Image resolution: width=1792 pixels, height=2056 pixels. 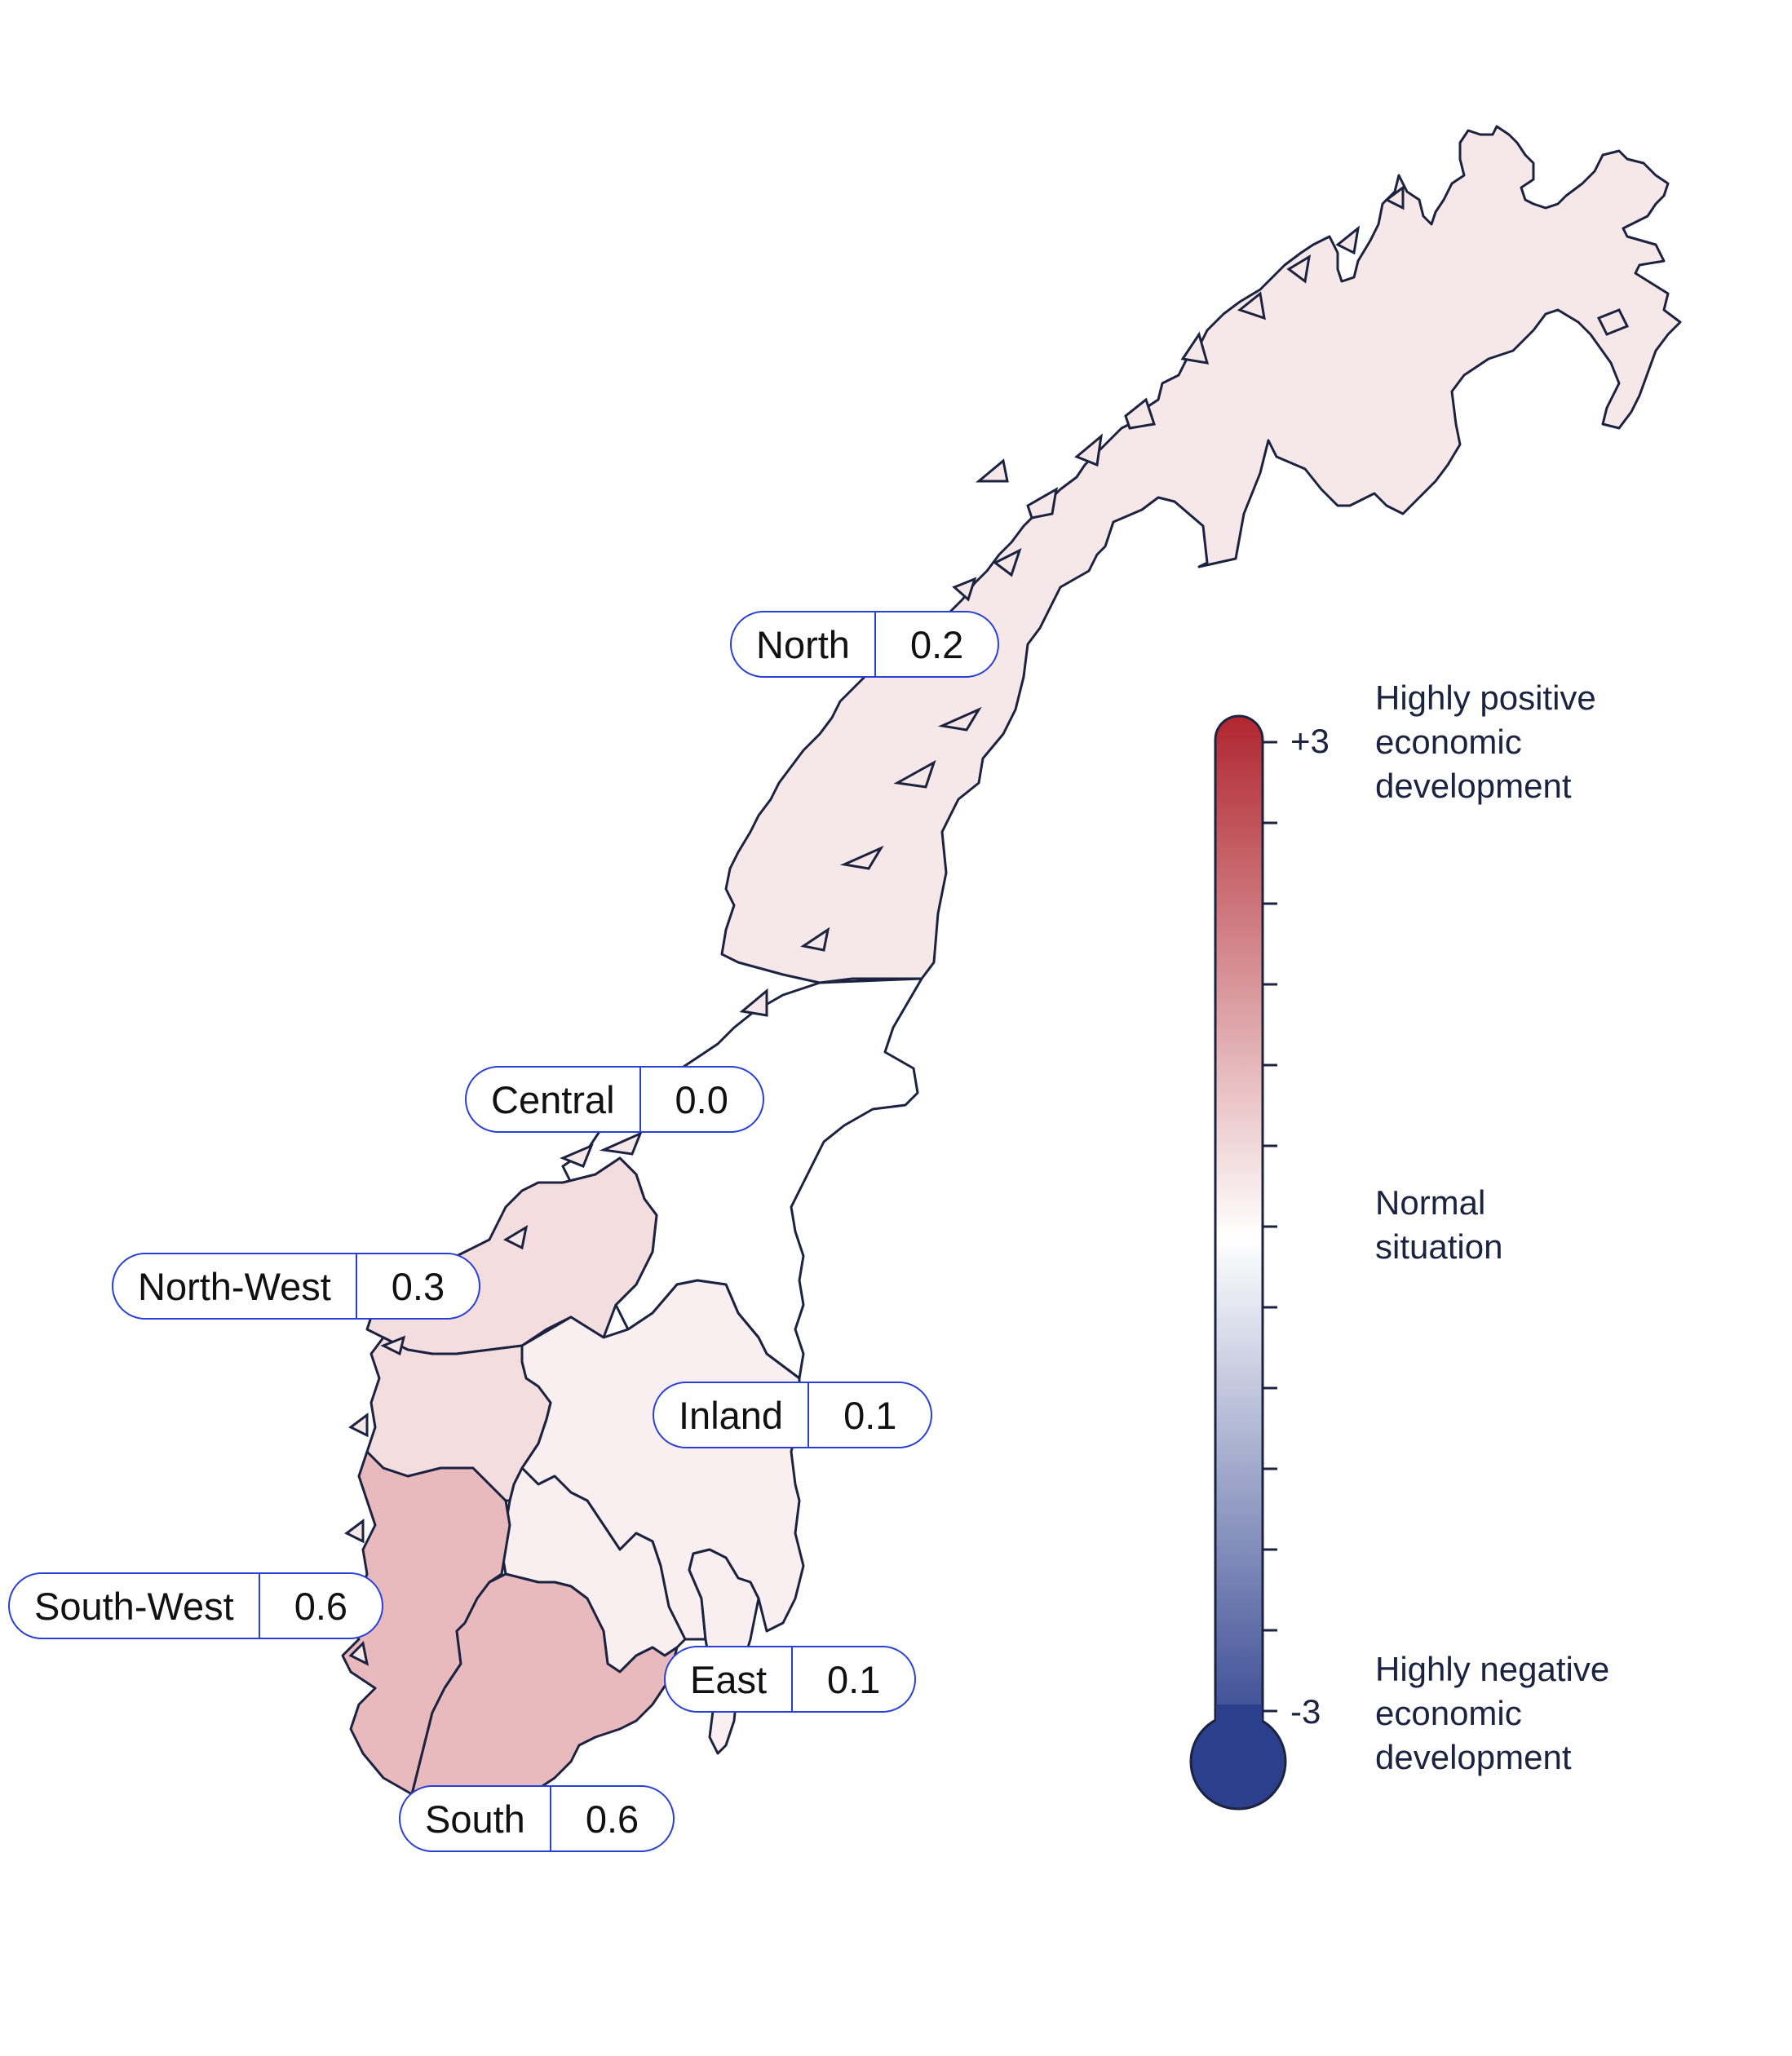 I want to click on label-north-value: 0.2, so click(x=936, y=644).